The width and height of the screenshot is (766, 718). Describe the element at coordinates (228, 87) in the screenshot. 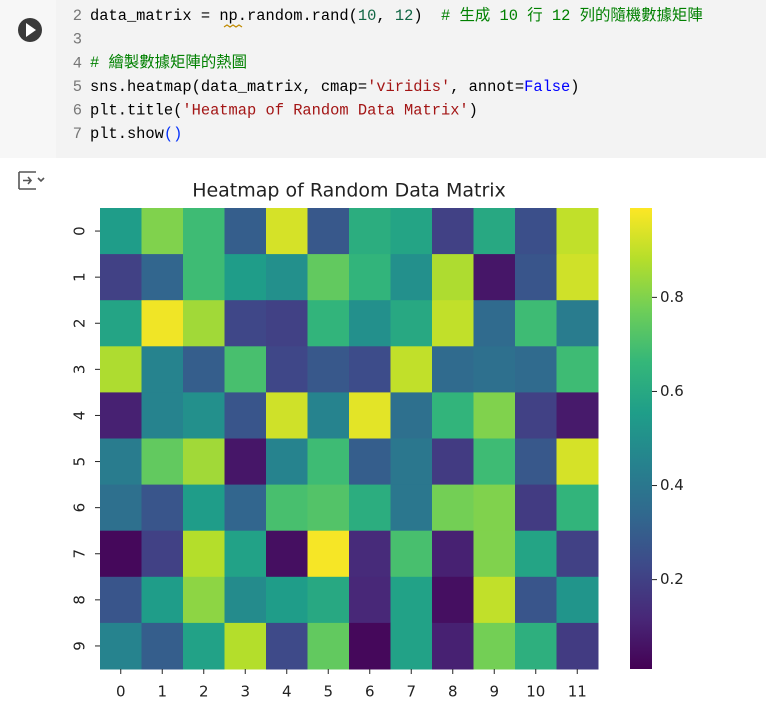

I see `code-token: sns.heatmap(data_matrix, cmap=` at that location.